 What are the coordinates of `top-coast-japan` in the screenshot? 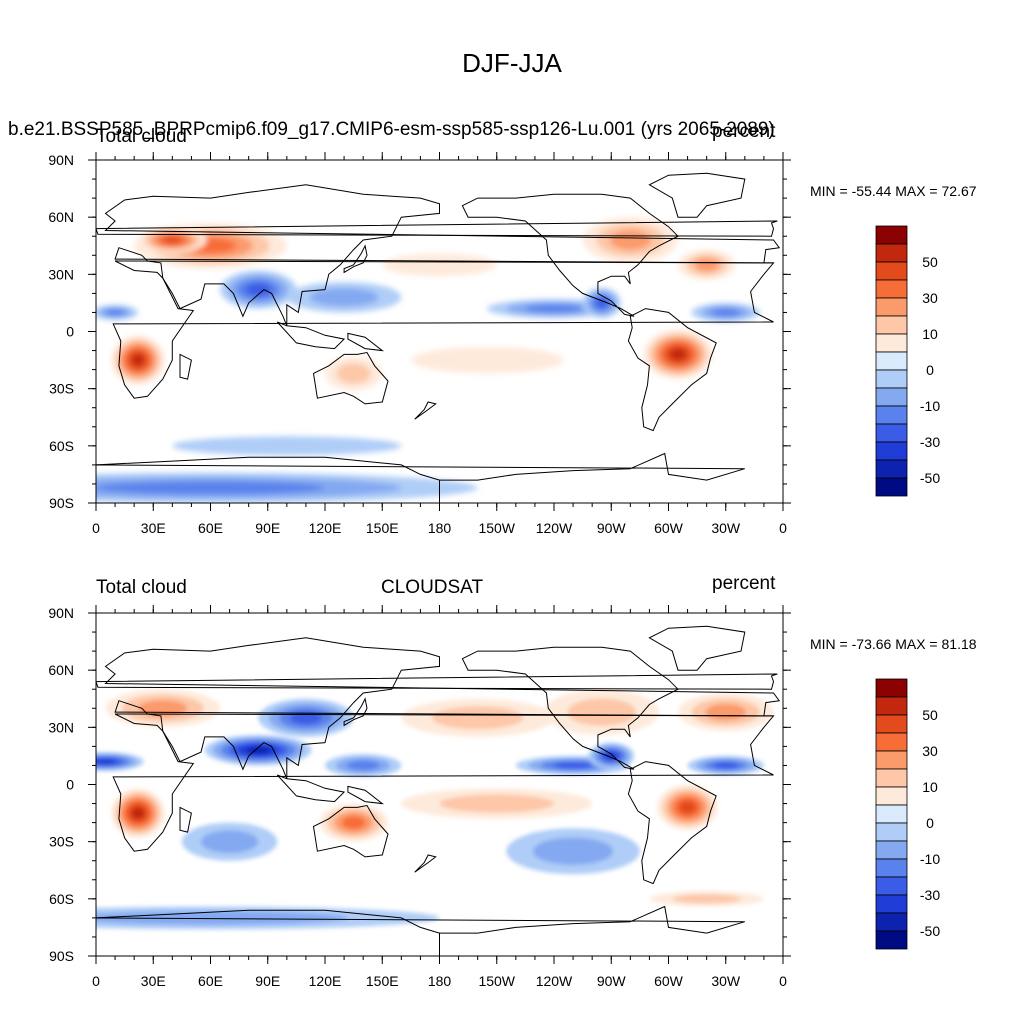 It's located at (355, 259).